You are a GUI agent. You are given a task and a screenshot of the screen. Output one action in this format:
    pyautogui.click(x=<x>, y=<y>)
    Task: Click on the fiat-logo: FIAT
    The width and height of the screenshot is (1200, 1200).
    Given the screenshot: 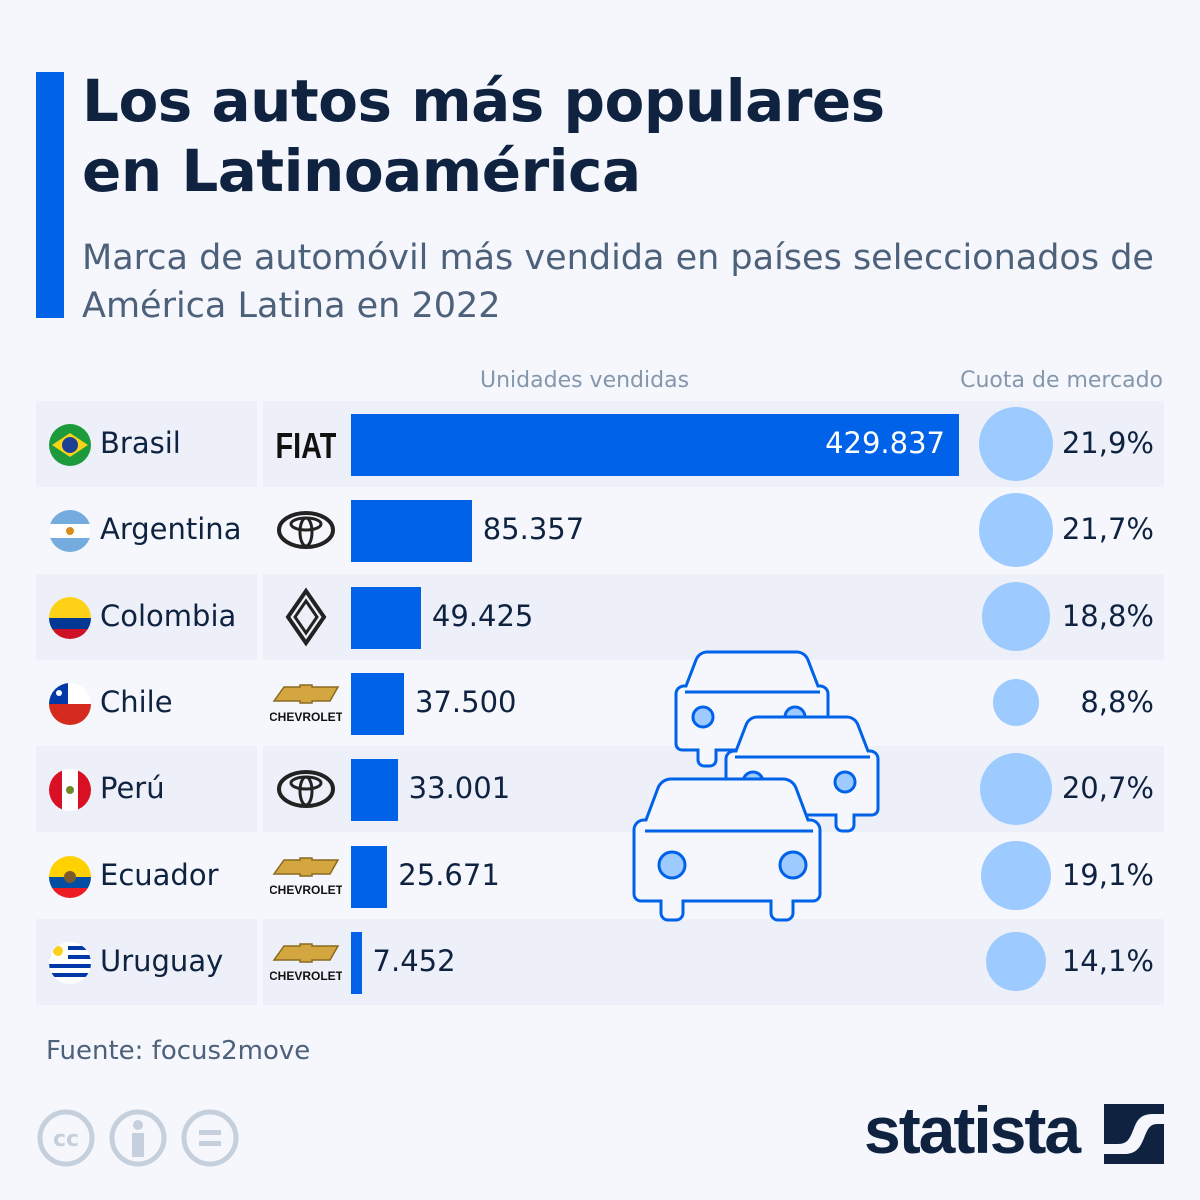 What is the action you would take?
    pyautogui.click(x=306, y=444)
    